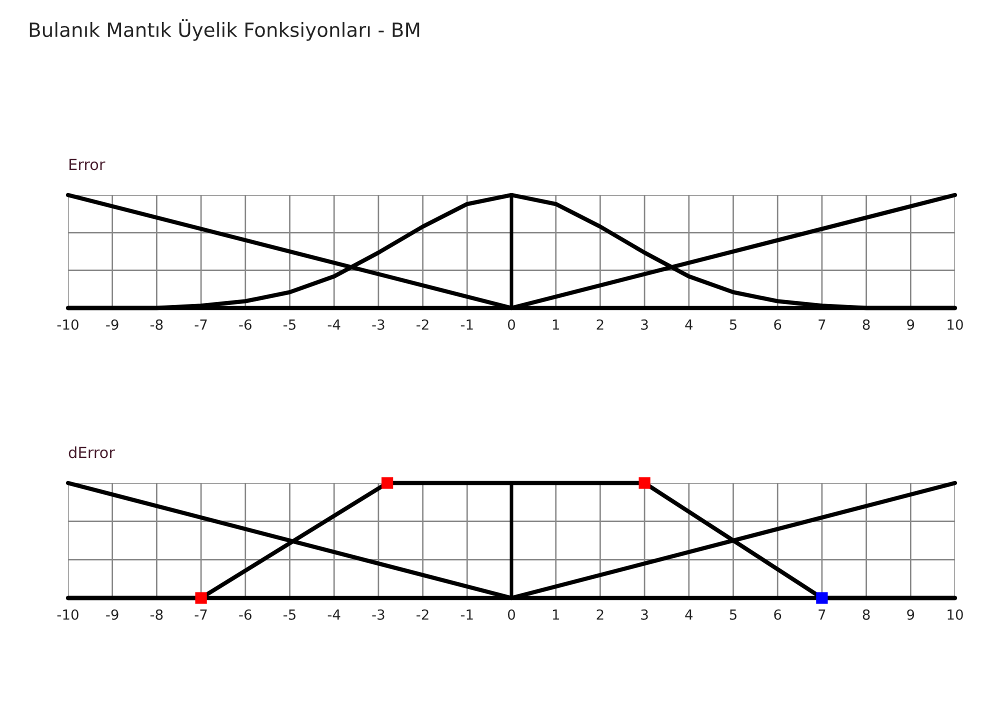  I want to click on chart-title: Error, so click(88, 164).